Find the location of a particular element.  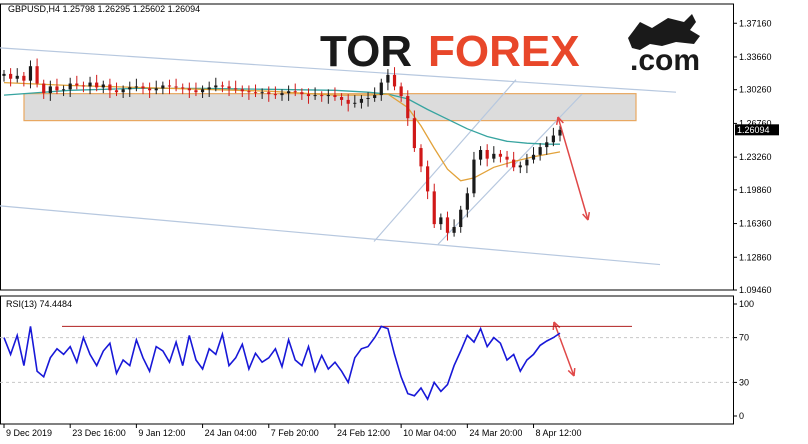

rsi-line is located at coordinates (282, 363).